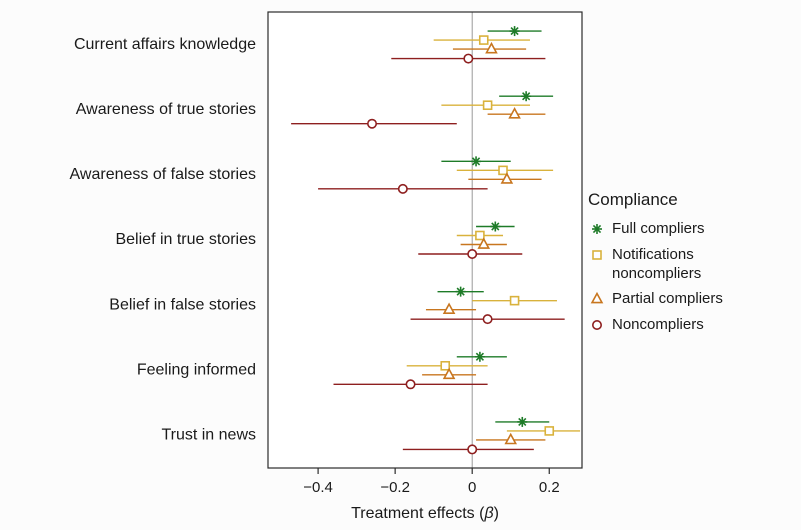 Image resolution: width=801 pixels, height=530 pixels. Describe the element at coordinates (182, 304) in the screenshot. I see `y-axis-label: Belief in false stories` at that location.